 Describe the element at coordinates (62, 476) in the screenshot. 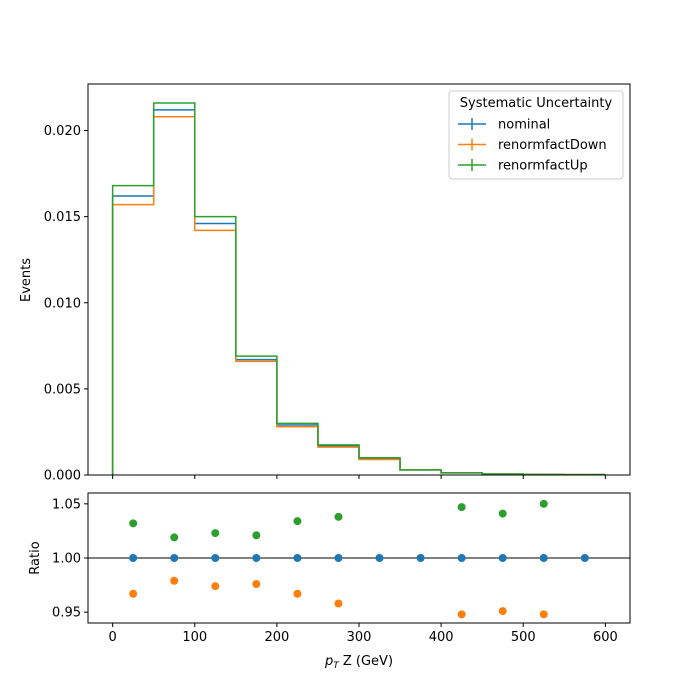

I see `main-y-tick-label: 0.000` at that location.